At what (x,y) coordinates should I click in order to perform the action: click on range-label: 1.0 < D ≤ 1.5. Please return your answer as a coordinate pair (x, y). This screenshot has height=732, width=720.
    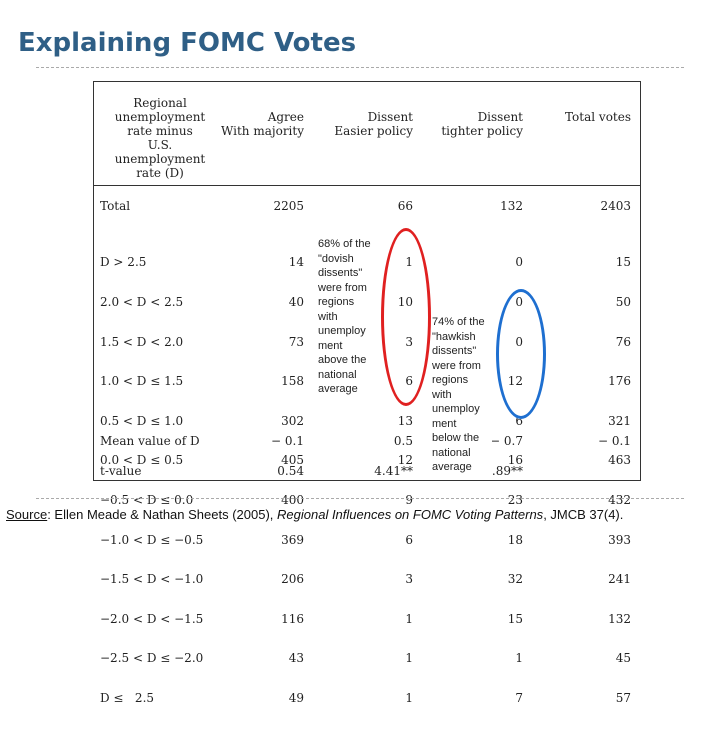
    Looking at the image, I should click on (142, 381).